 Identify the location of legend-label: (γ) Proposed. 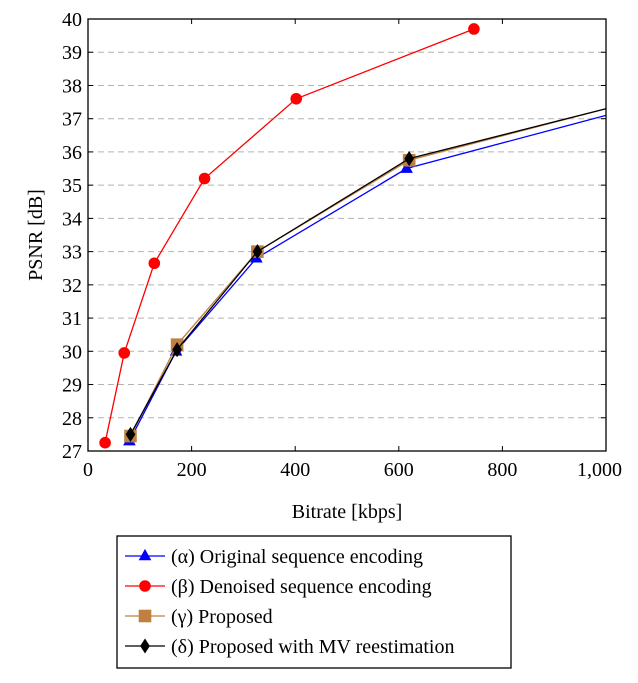
(222, 617).